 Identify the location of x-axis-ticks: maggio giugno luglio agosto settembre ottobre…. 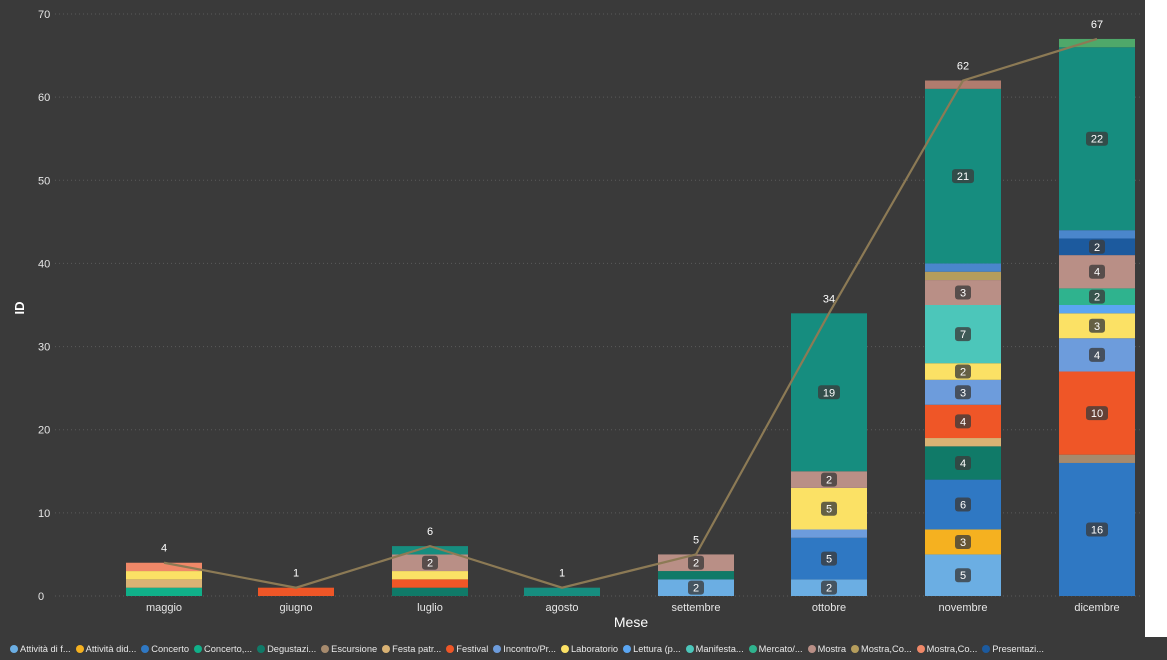
(633, 608).